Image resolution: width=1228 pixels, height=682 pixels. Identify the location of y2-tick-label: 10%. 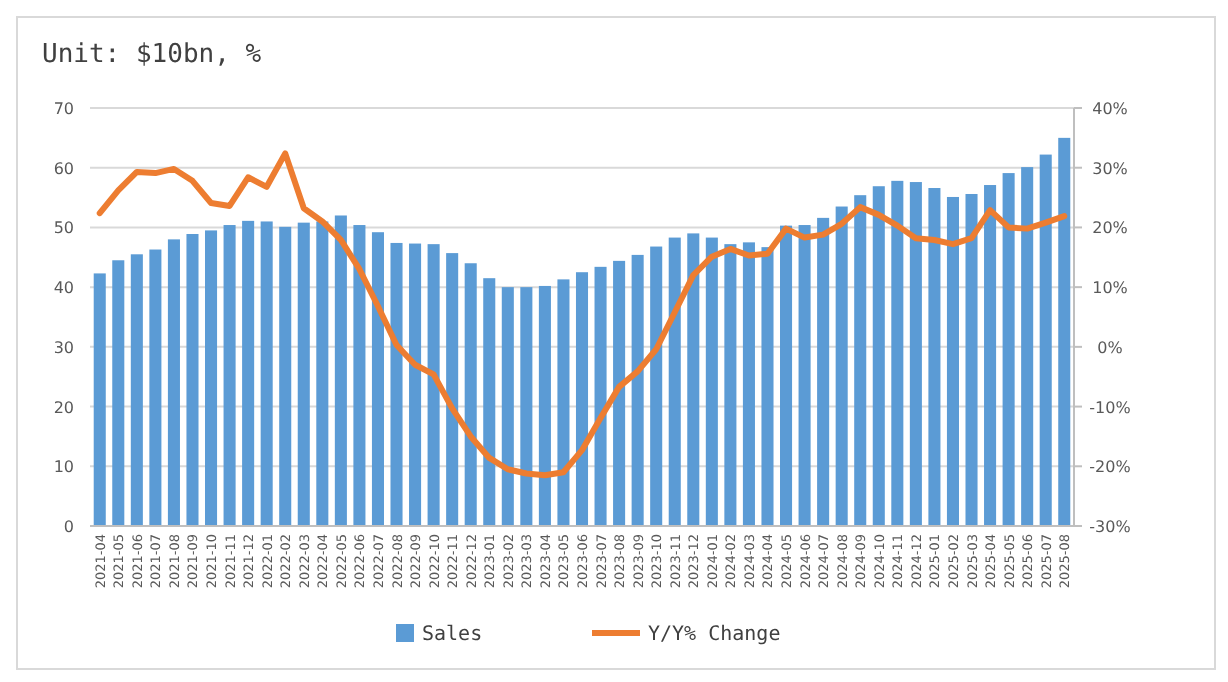
(1110, 288).